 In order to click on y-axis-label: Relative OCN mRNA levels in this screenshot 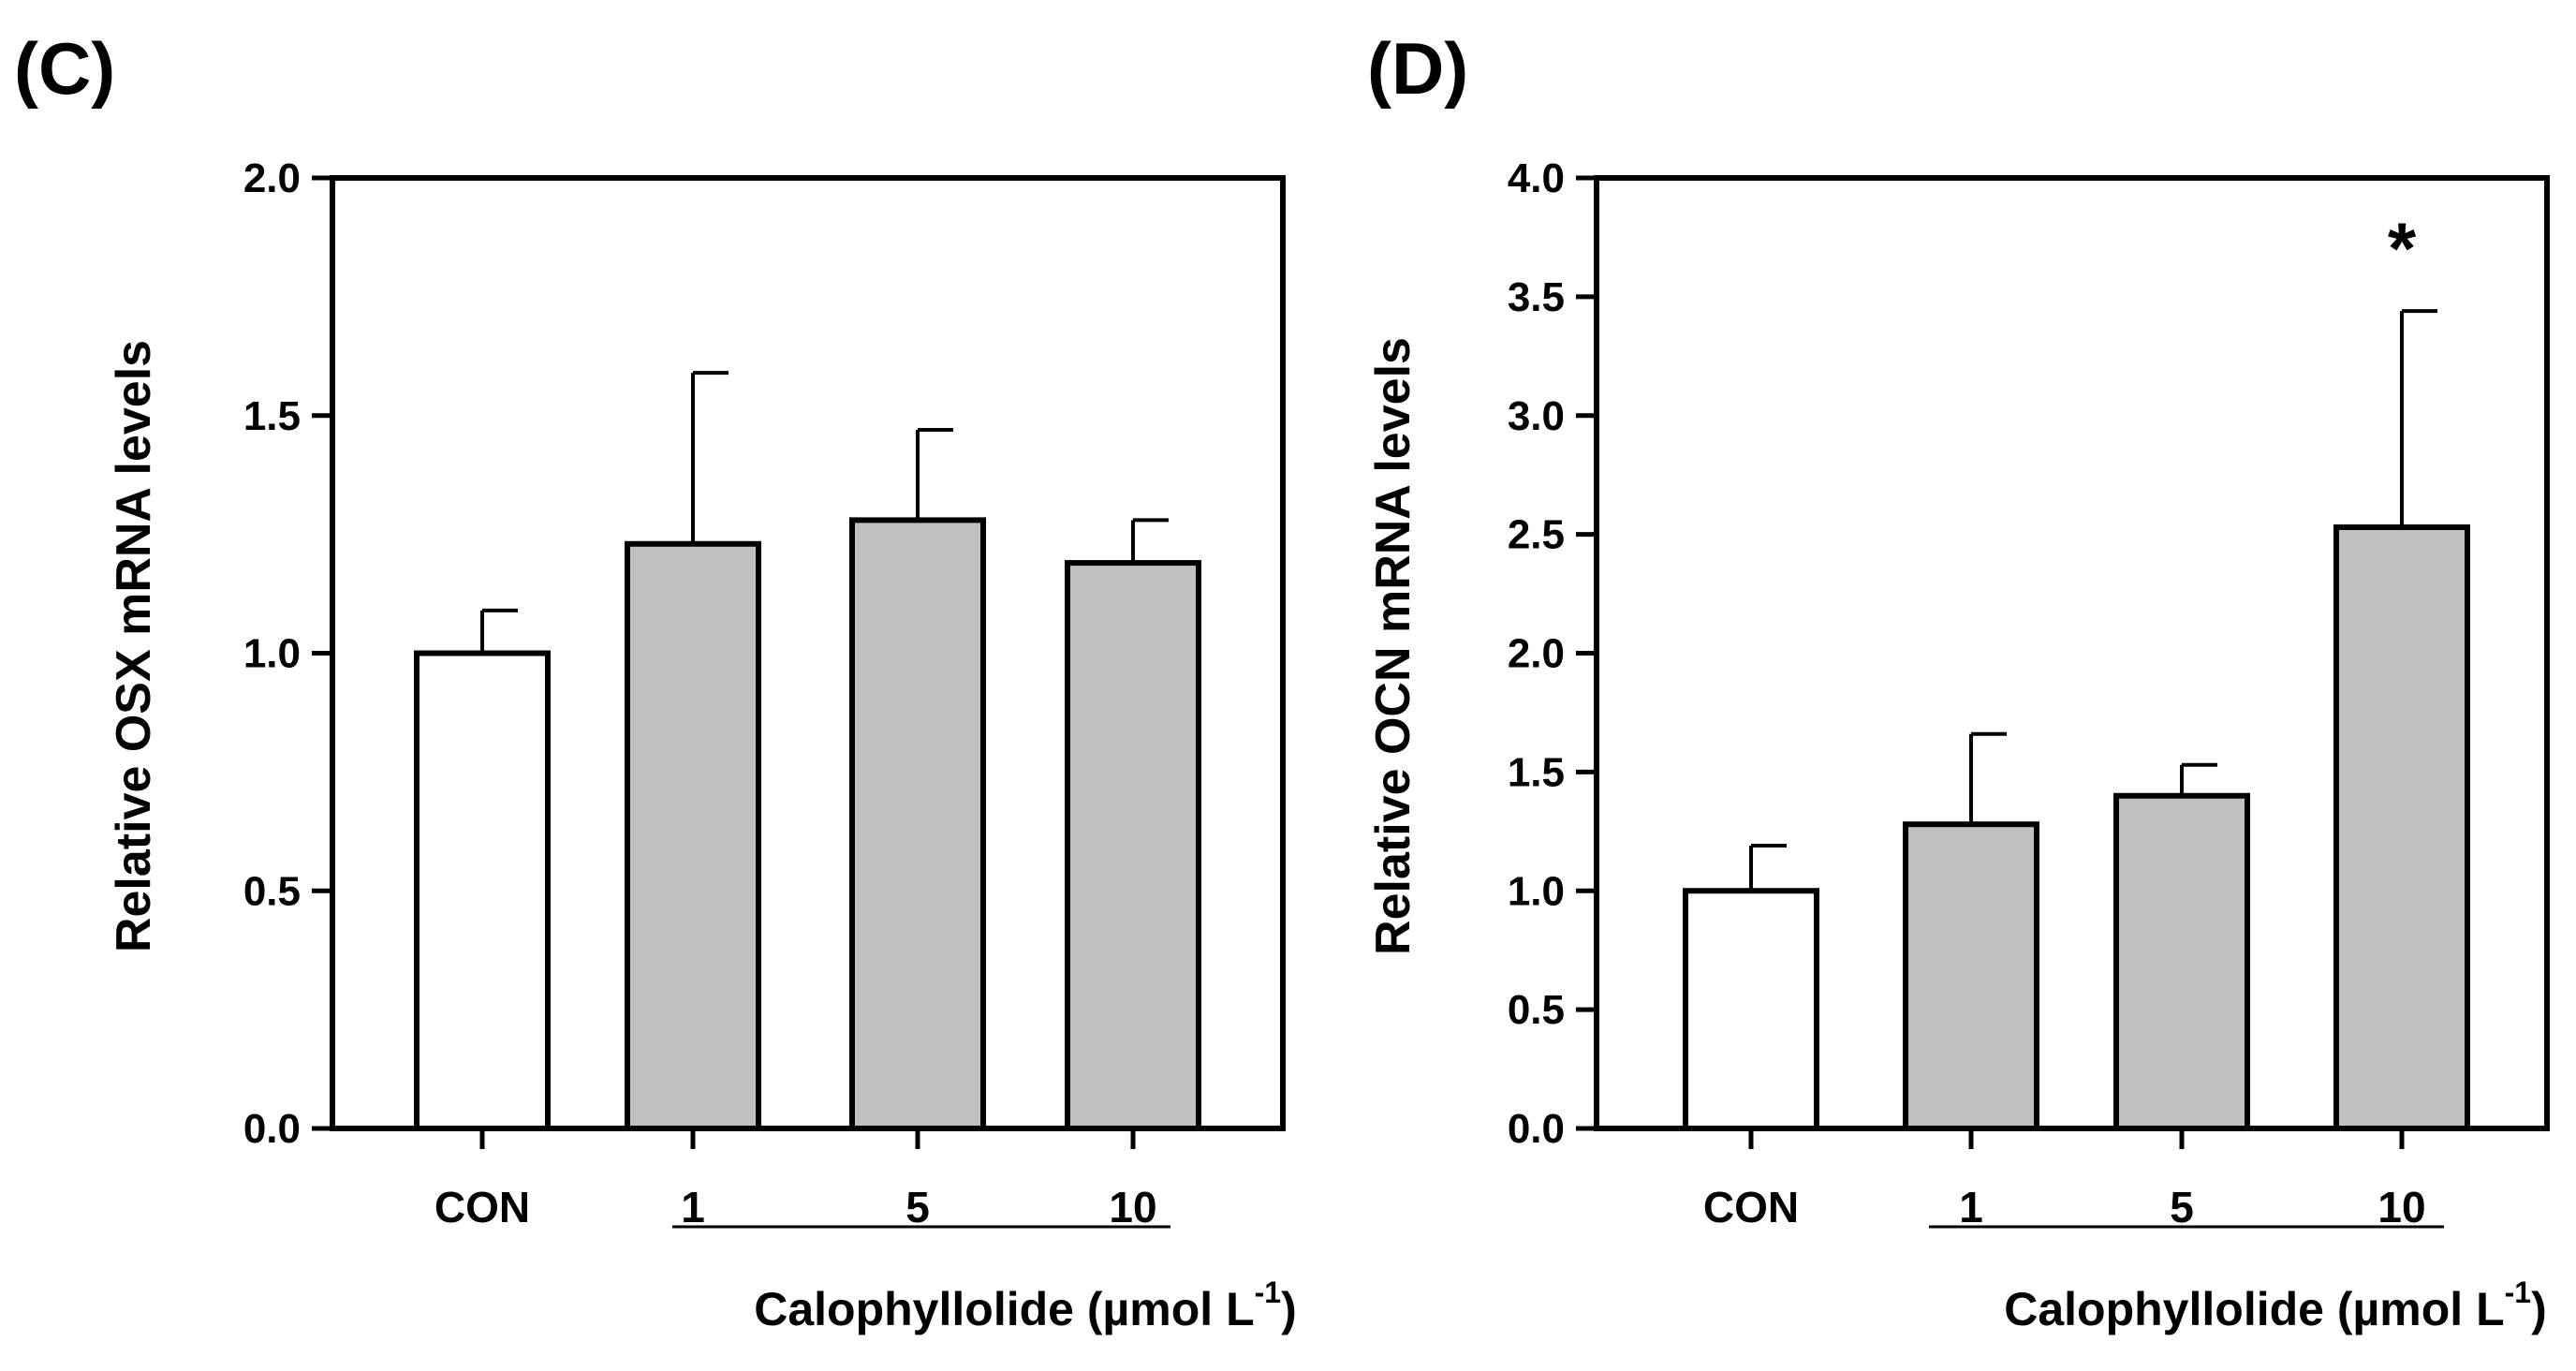, I will do `click(1393, 646)`.